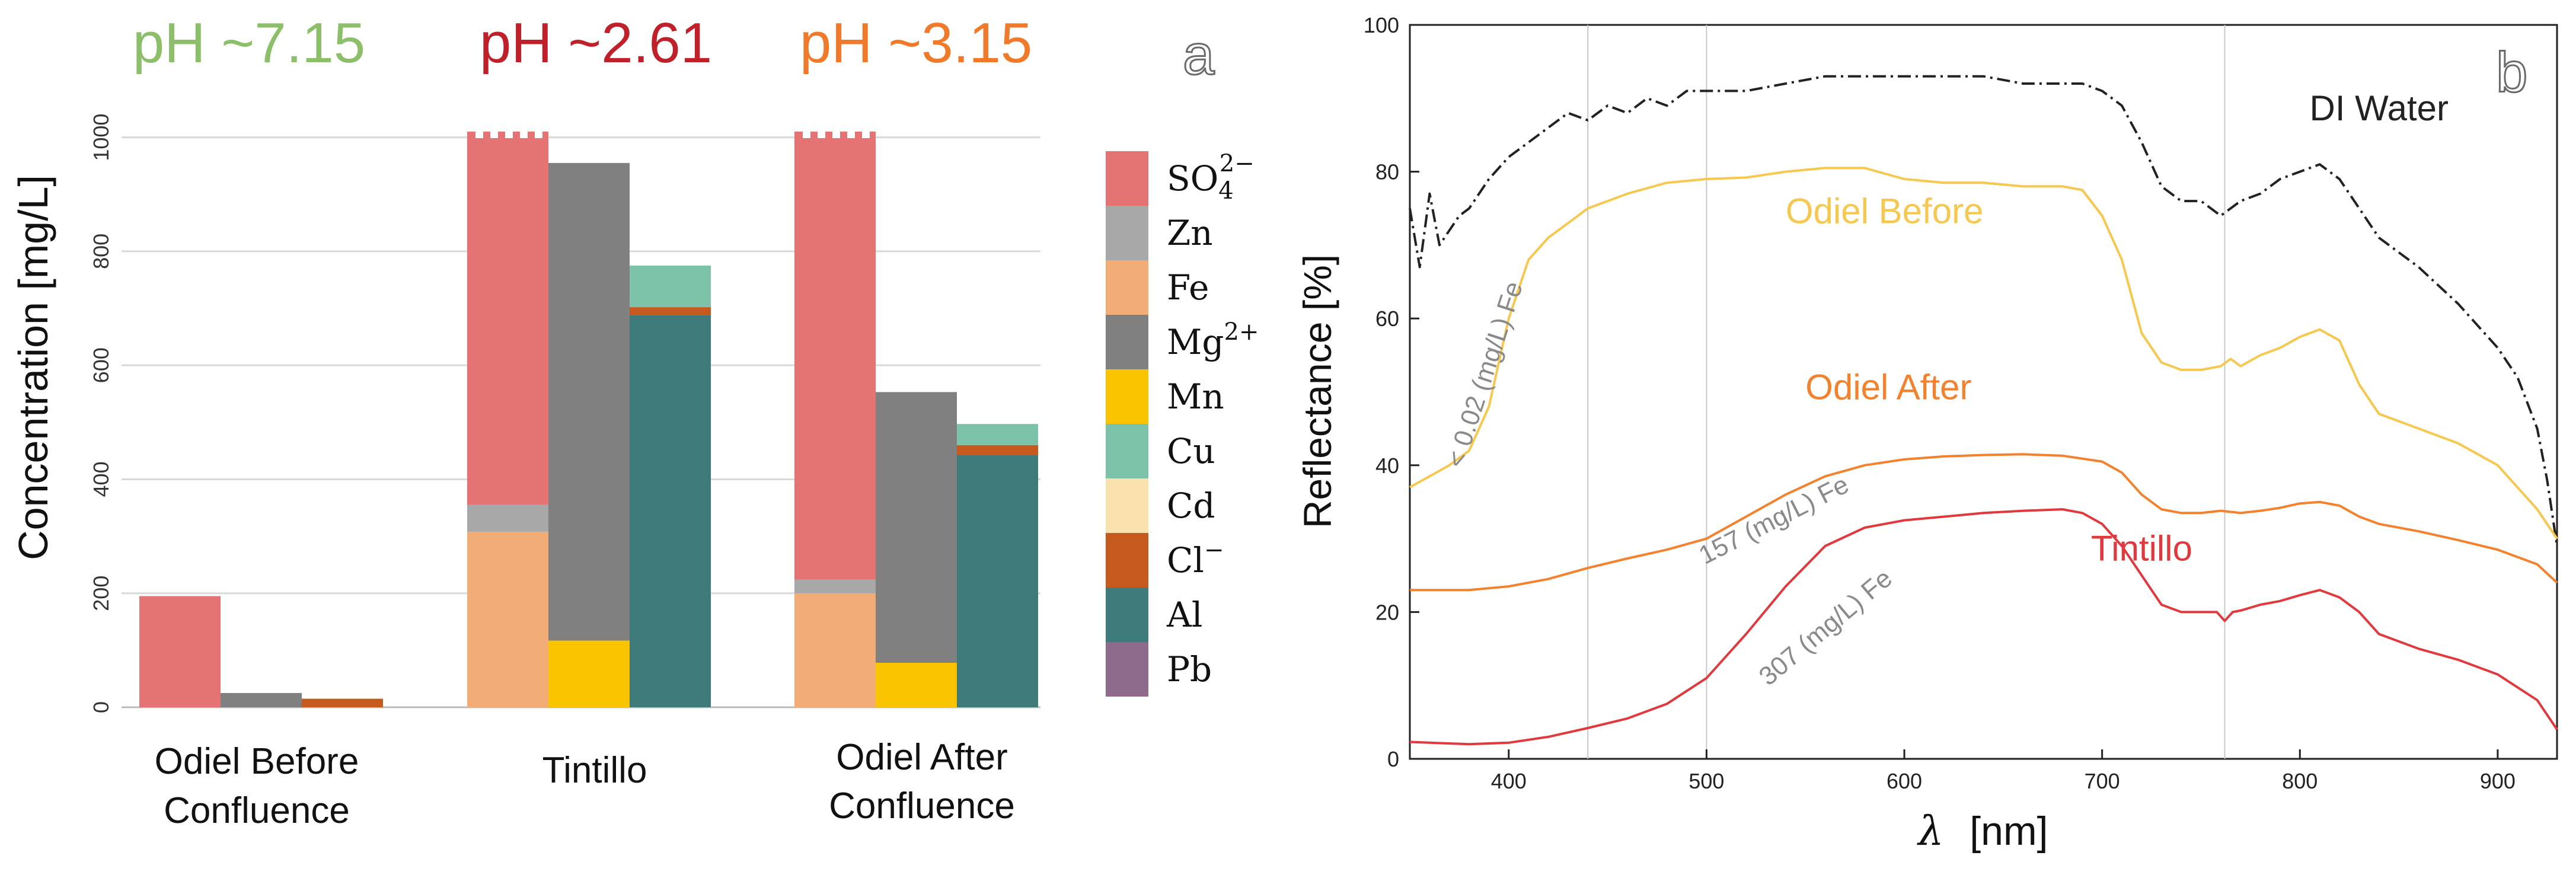 This screenshot has height=878, width=2576. What do you see at coordinates (1182, 423) in the screenshot?
I see `panel-a-legend: SO42− Zn Fe Mg2+ Mn Cu Cd Cl− Al Pb` at bounding box center [1182, 423].